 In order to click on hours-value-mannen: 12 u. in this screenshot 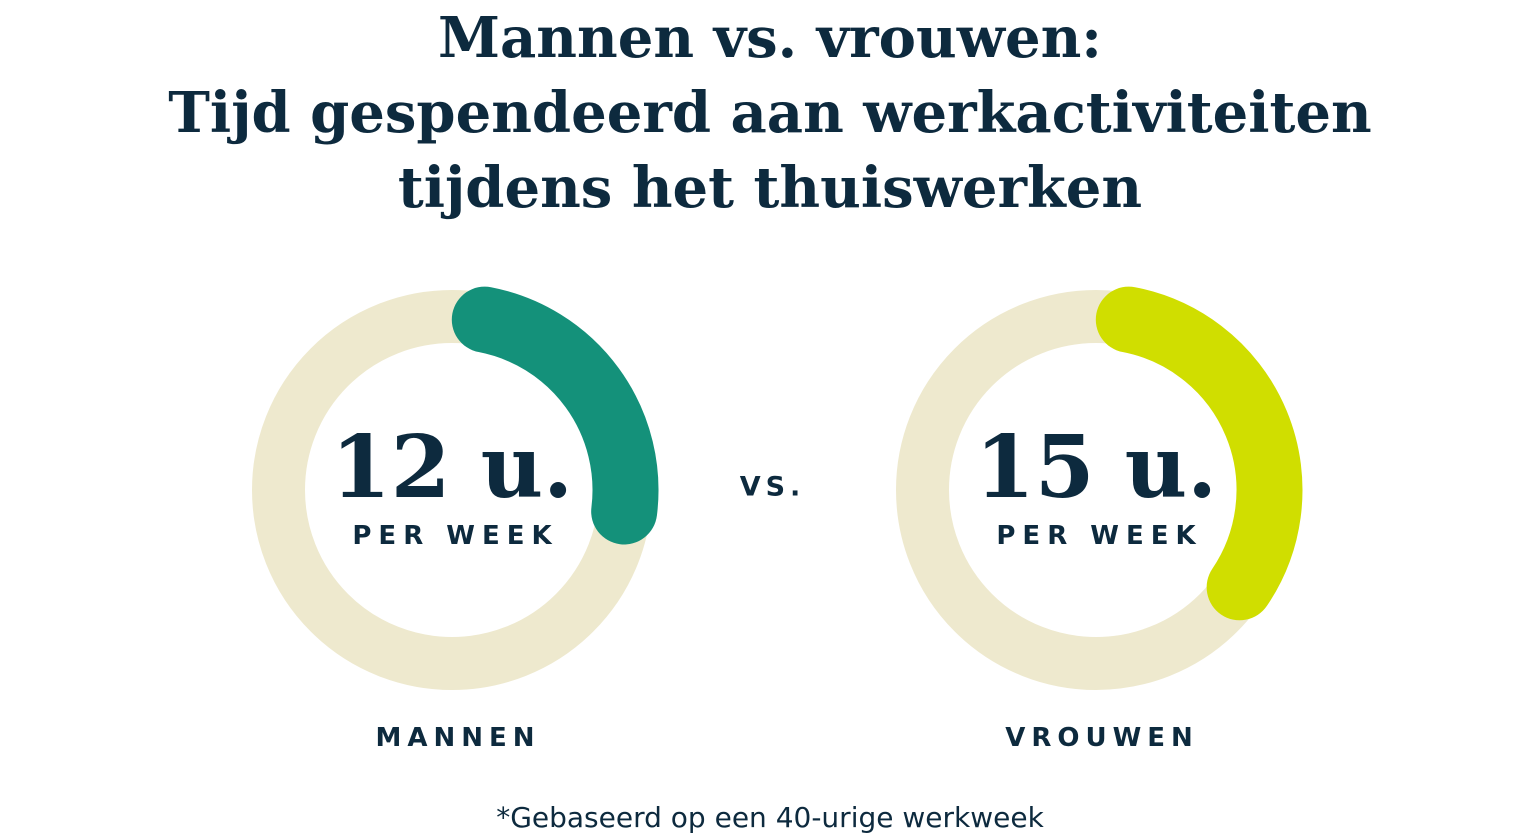, I will do `click(452, 467)`.